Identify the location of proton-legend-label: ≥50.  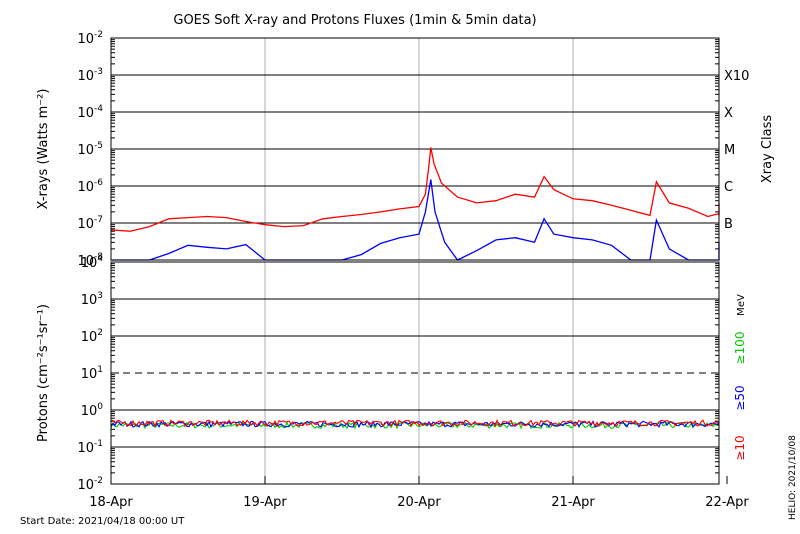
(740, 397).